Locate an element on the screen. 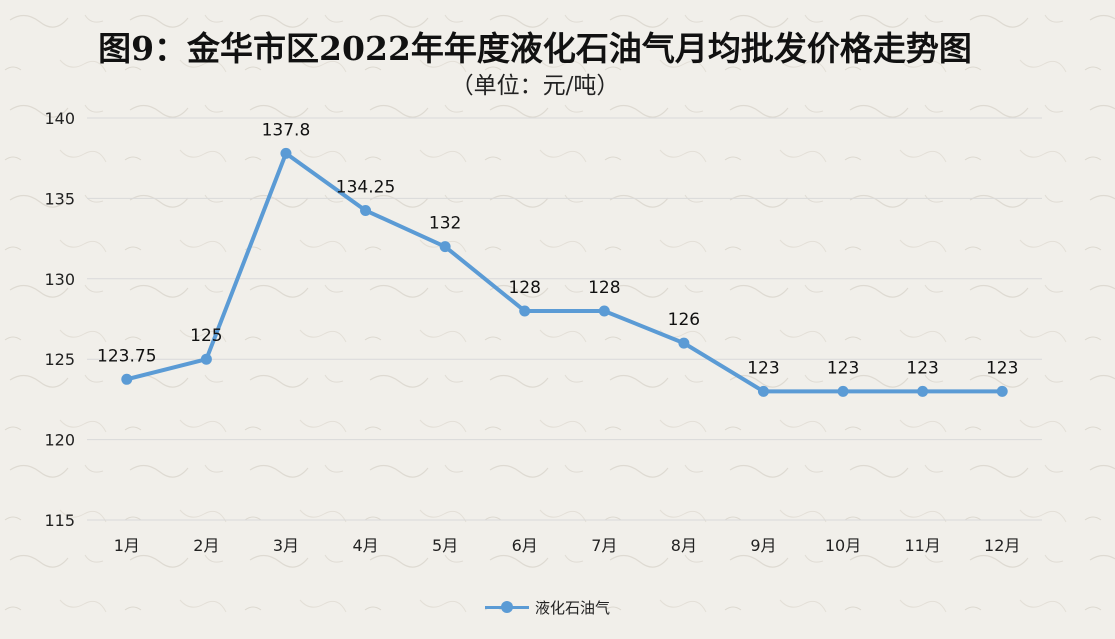  x-tick-label: 6月 is located at coordinates (525, 545).